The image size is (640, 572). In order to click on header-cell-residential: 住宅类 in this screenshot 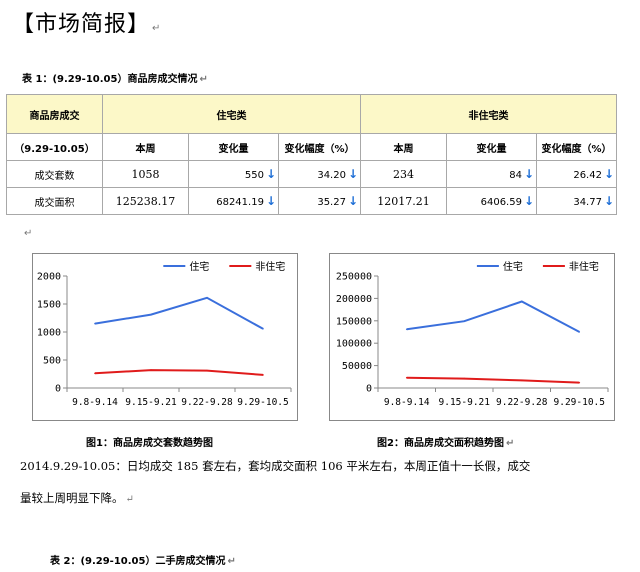, I will do `click(231, 114)`.